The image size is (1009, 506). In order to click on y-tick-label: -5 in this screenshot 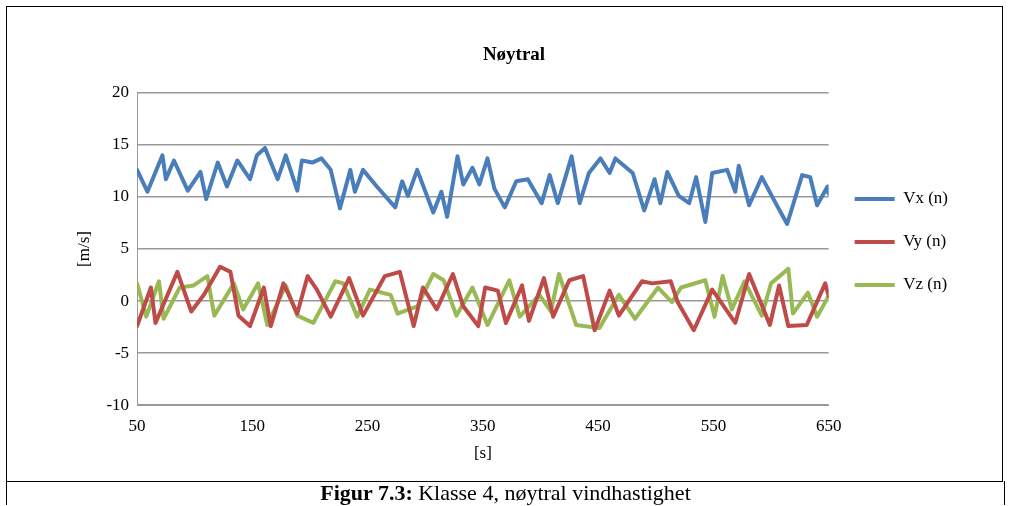, I will do `click(122, 352)`.